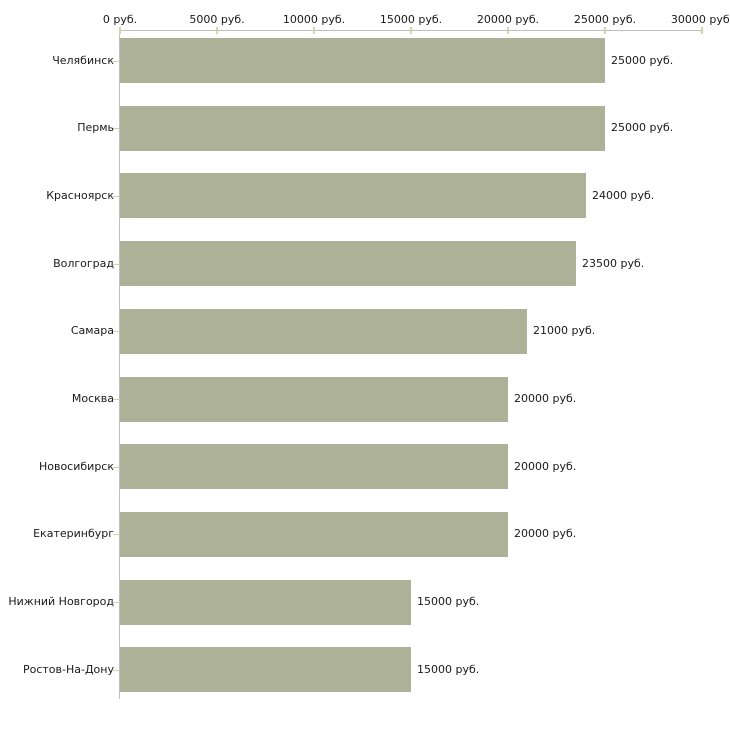 The image size is (730, 730). What do you see at coordinates (80, 195) in the screenshot?
I see `category-label: Красноярск` at bounding box center [80, 195].